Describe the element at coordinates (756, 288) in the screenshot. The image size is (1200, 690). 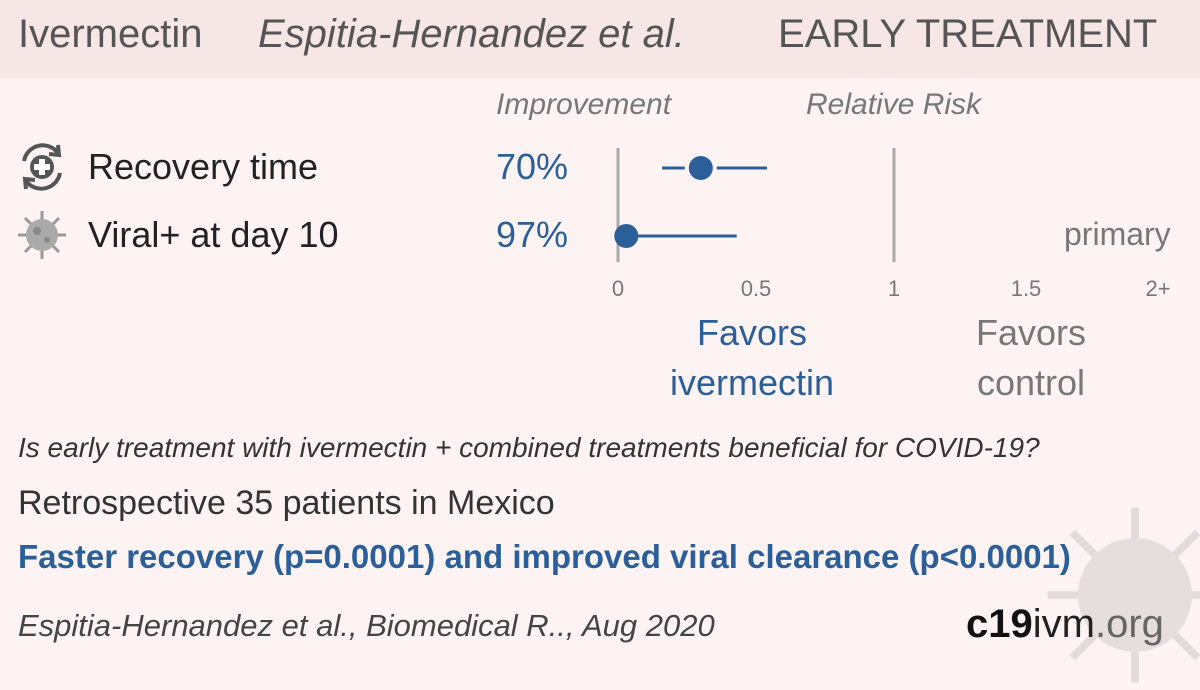
I see `x-tick-label-1: 0.5` at that location.